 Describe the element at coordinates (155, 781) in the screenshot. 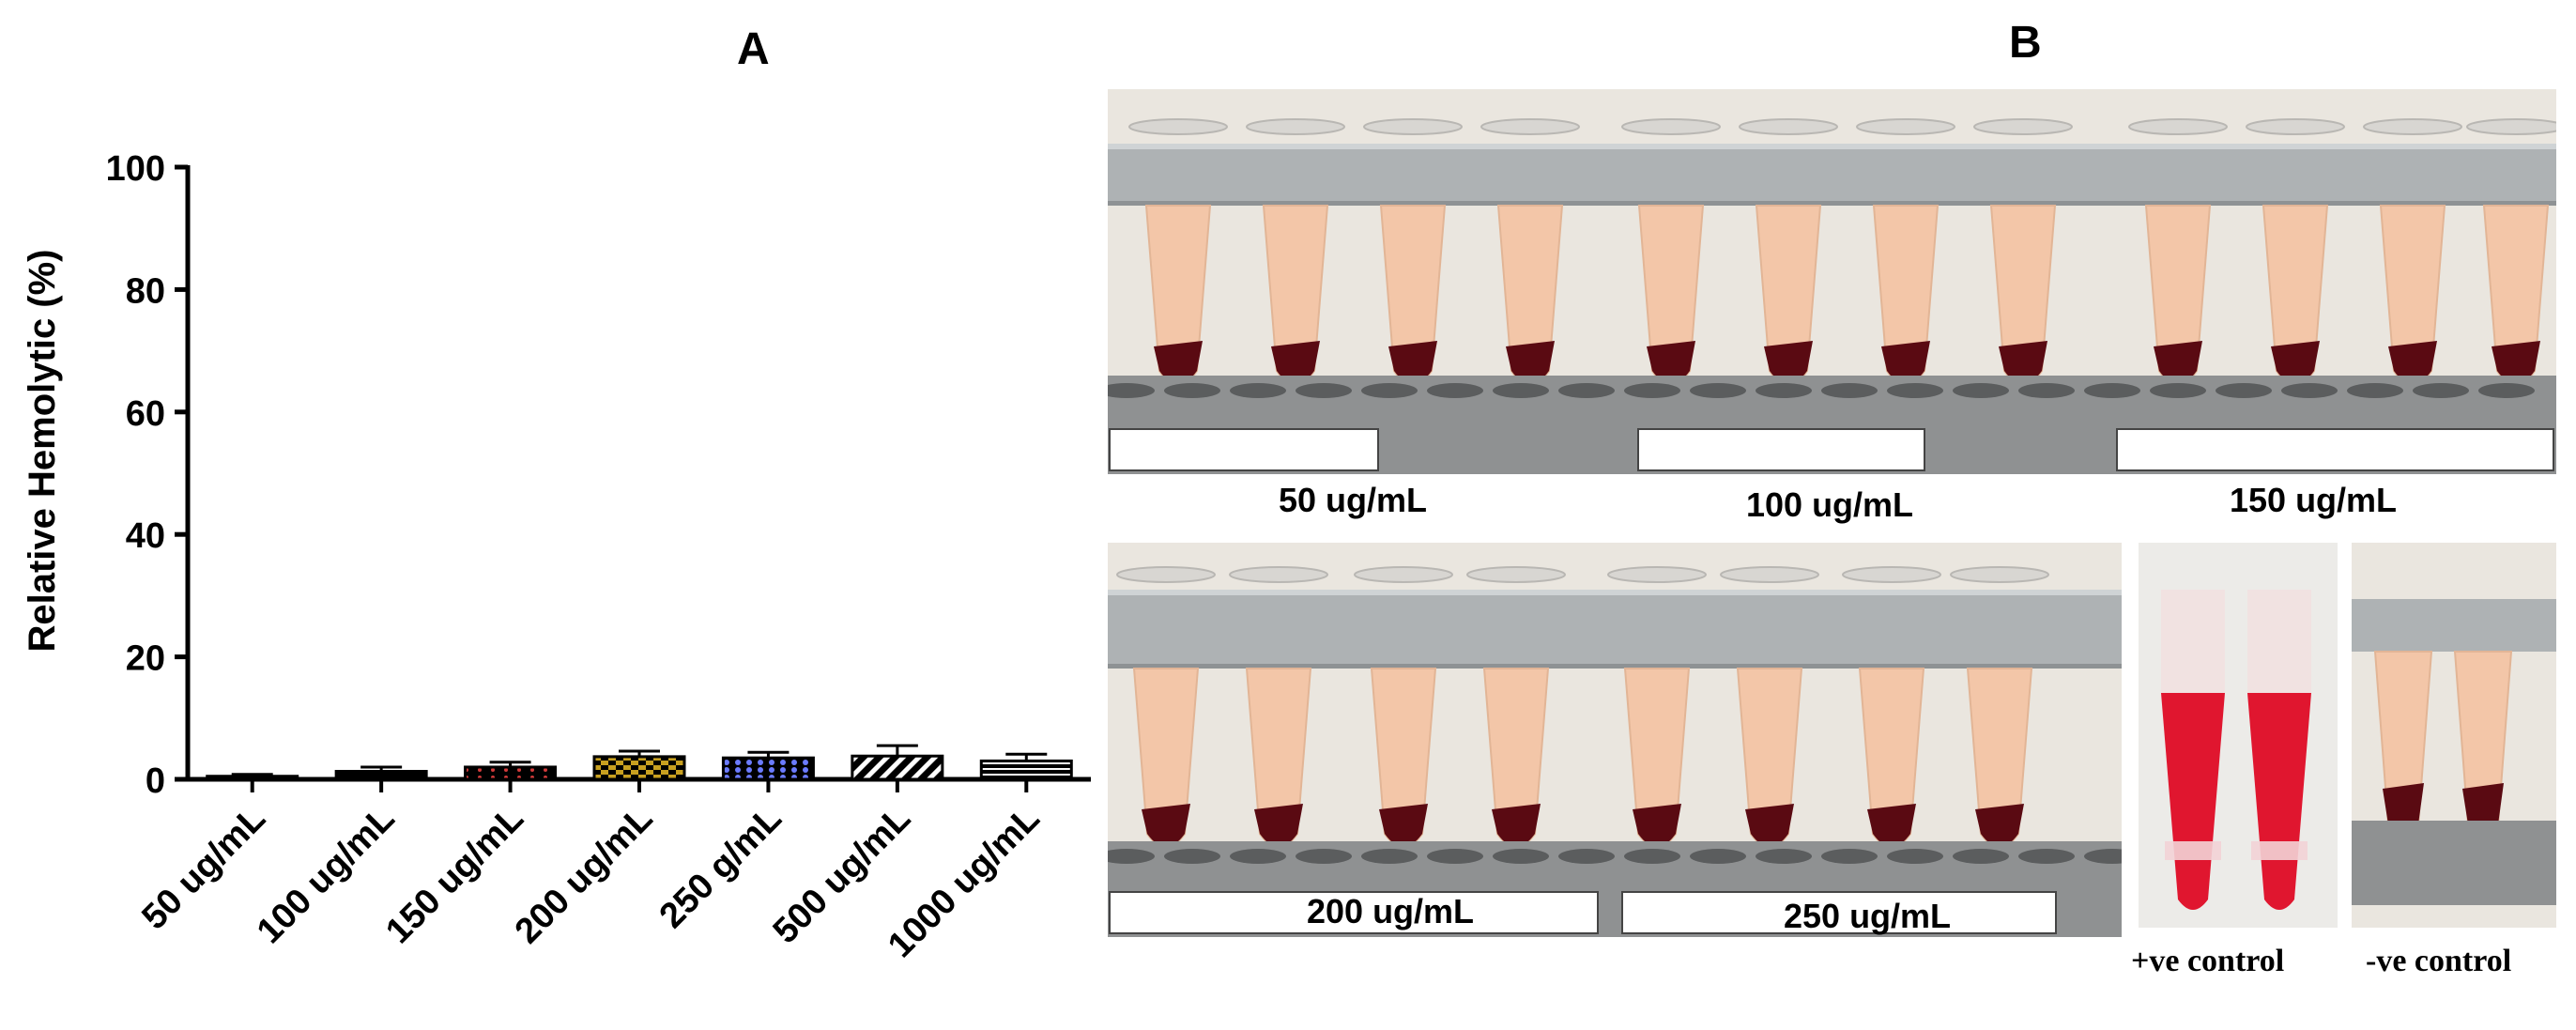

I see `y-tick-label: 0` at that location.